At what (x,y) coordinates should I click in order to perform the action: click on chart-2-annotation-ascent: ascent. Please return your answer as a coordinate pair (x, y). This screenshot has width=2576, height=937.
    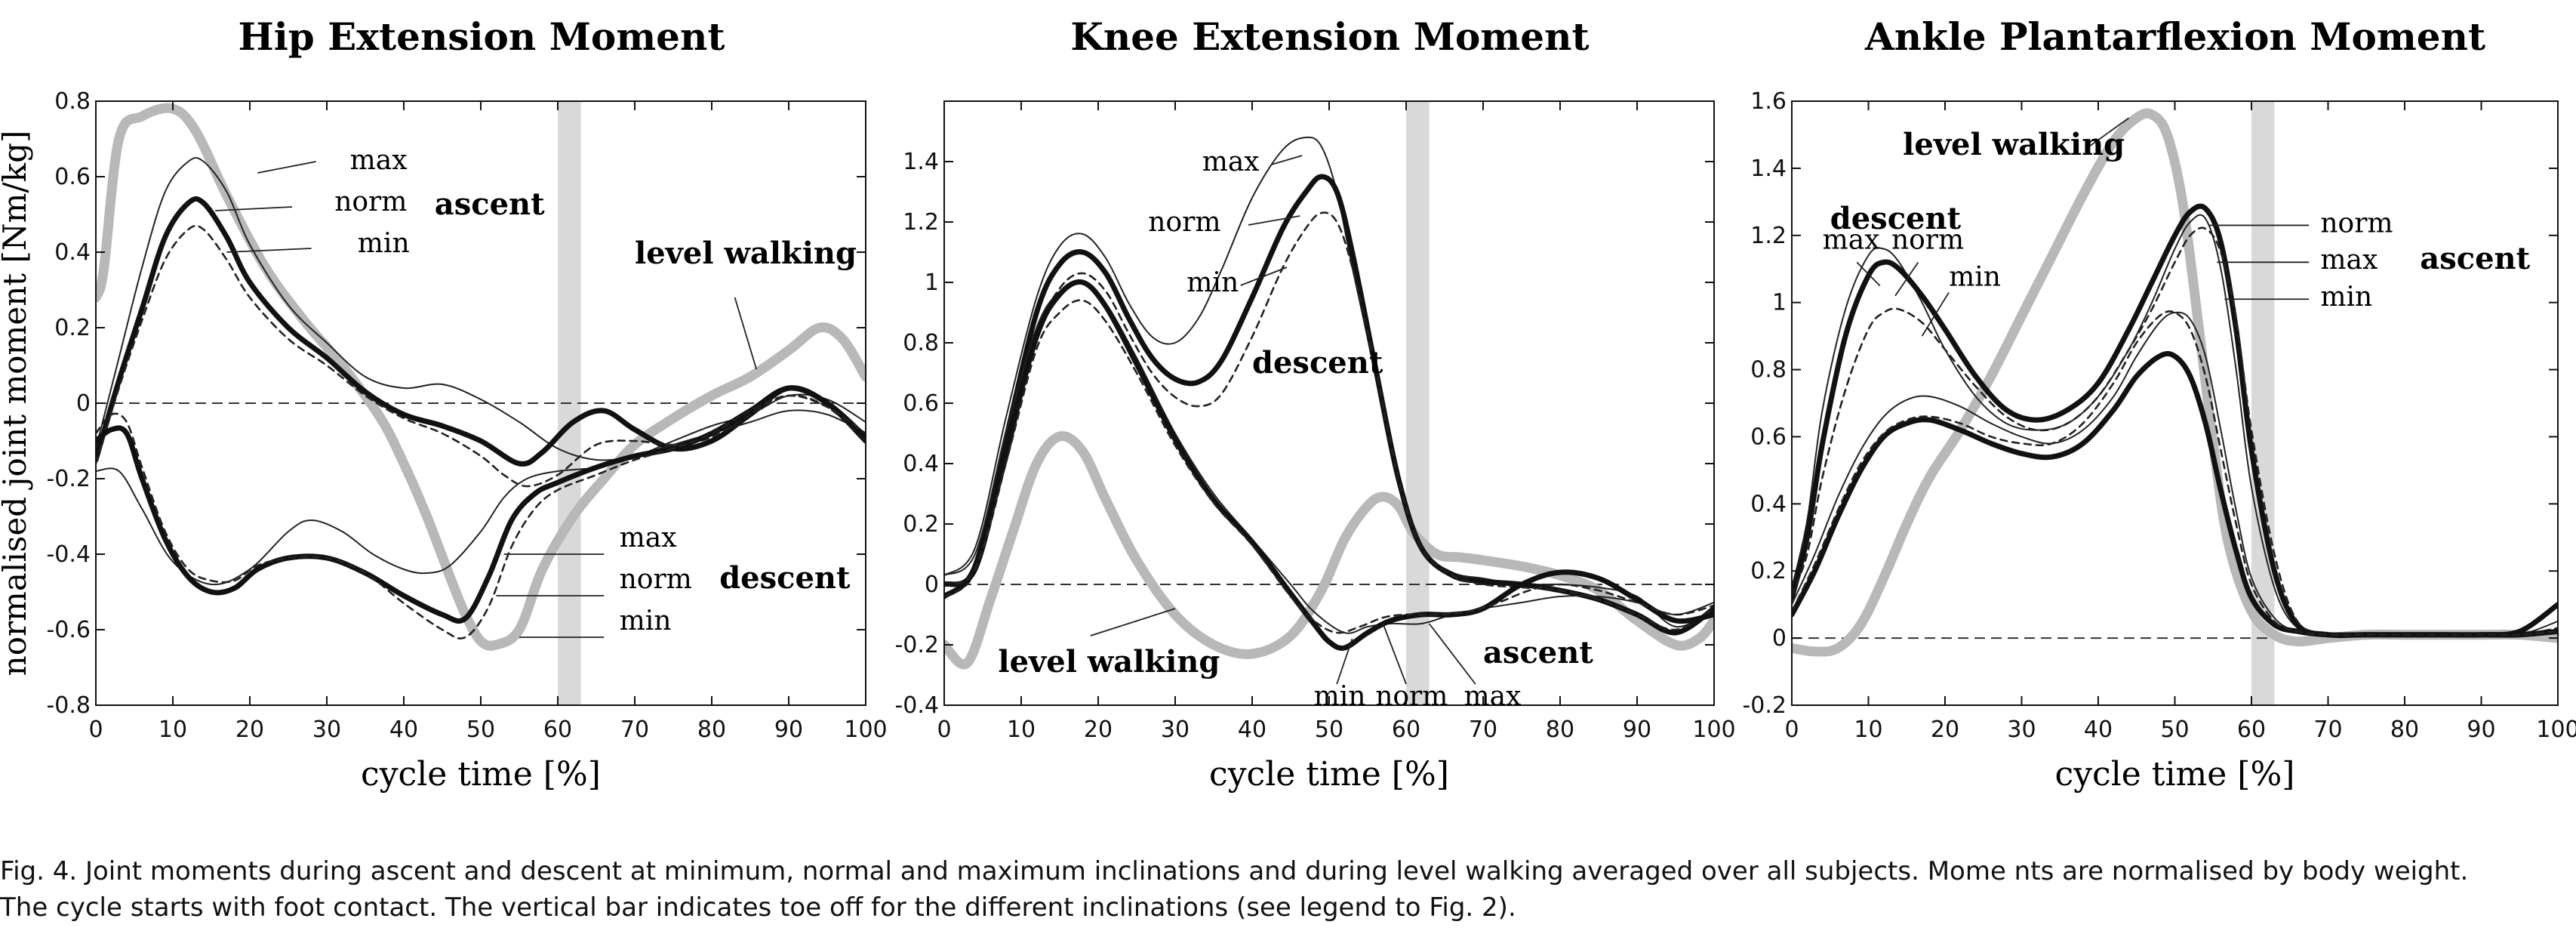
    Looking at the image, I should click on (1538, 653).